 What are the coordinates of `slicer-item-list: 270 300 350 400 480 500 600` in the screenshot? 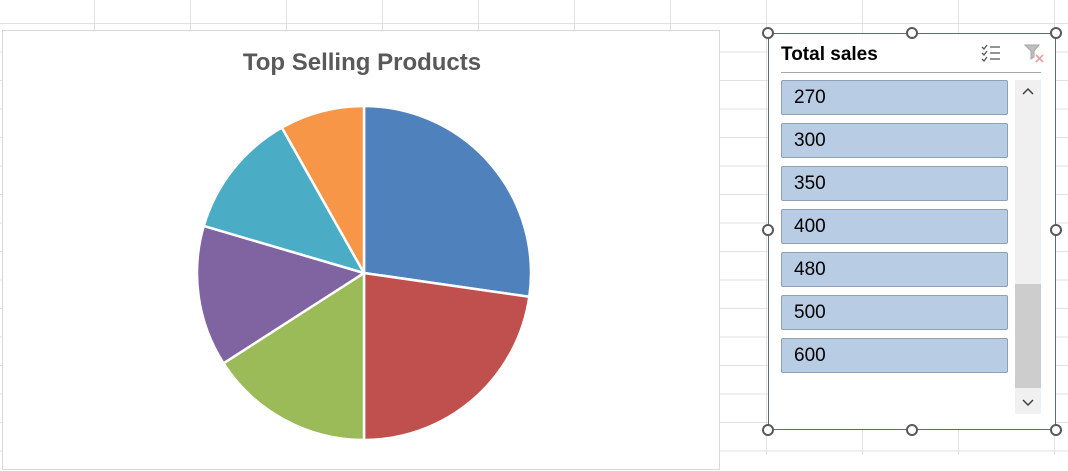 It's located at (895, 230).